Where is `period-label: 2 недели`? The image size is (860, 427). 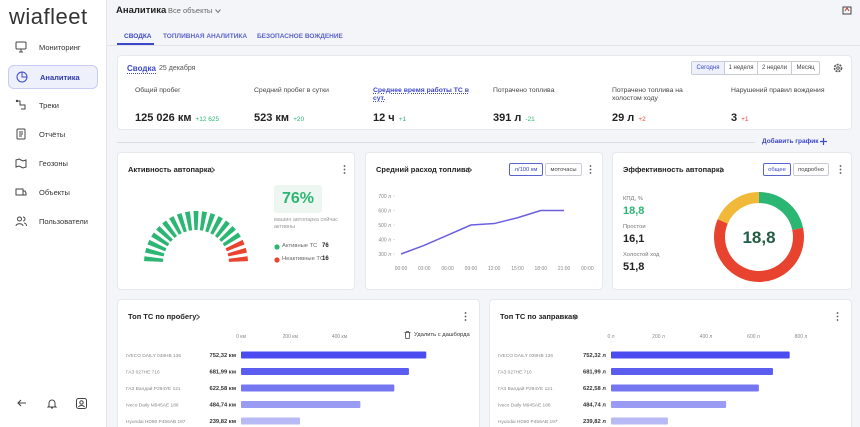 period-label: 2 недели is located at coordinates (774, 68).